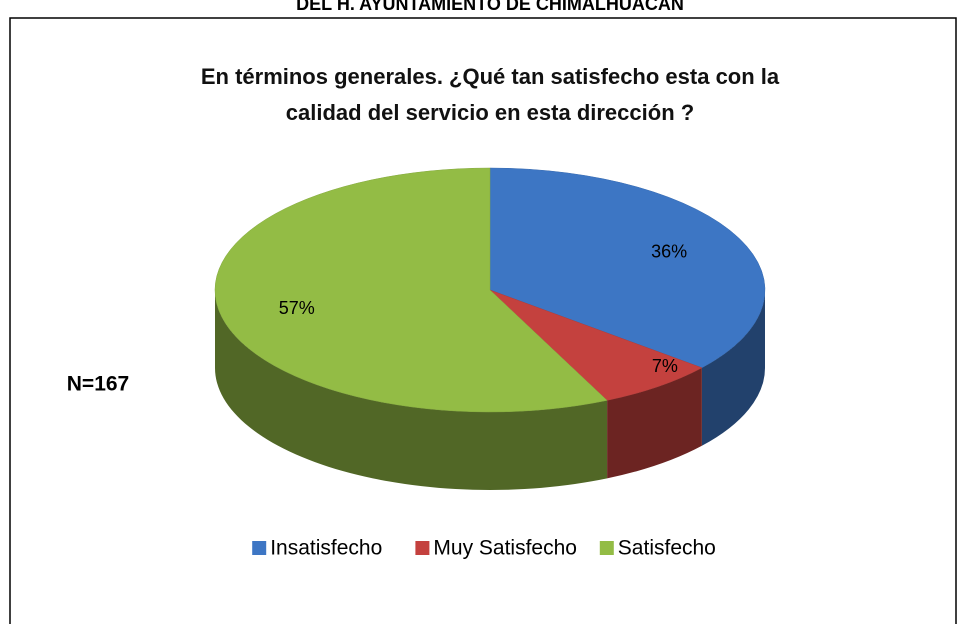  Describe the element at coordinates (297, 308) in the screenshot. I see `data-label: 57%` at that location.